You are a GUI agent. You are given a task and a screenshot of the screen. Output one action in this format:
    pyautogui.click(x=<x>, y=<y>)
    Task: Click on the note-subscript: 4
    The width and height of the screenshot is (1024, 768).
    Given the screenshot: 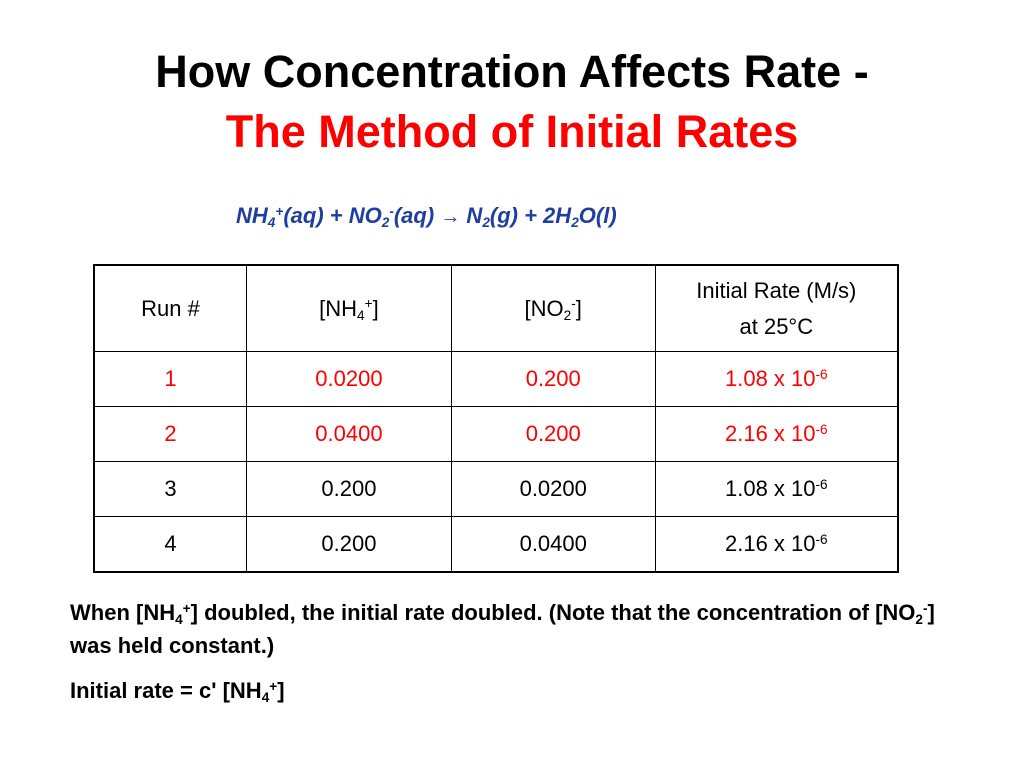 What is the action you would take?
    pyautogui.click(x=179, y=620)
    